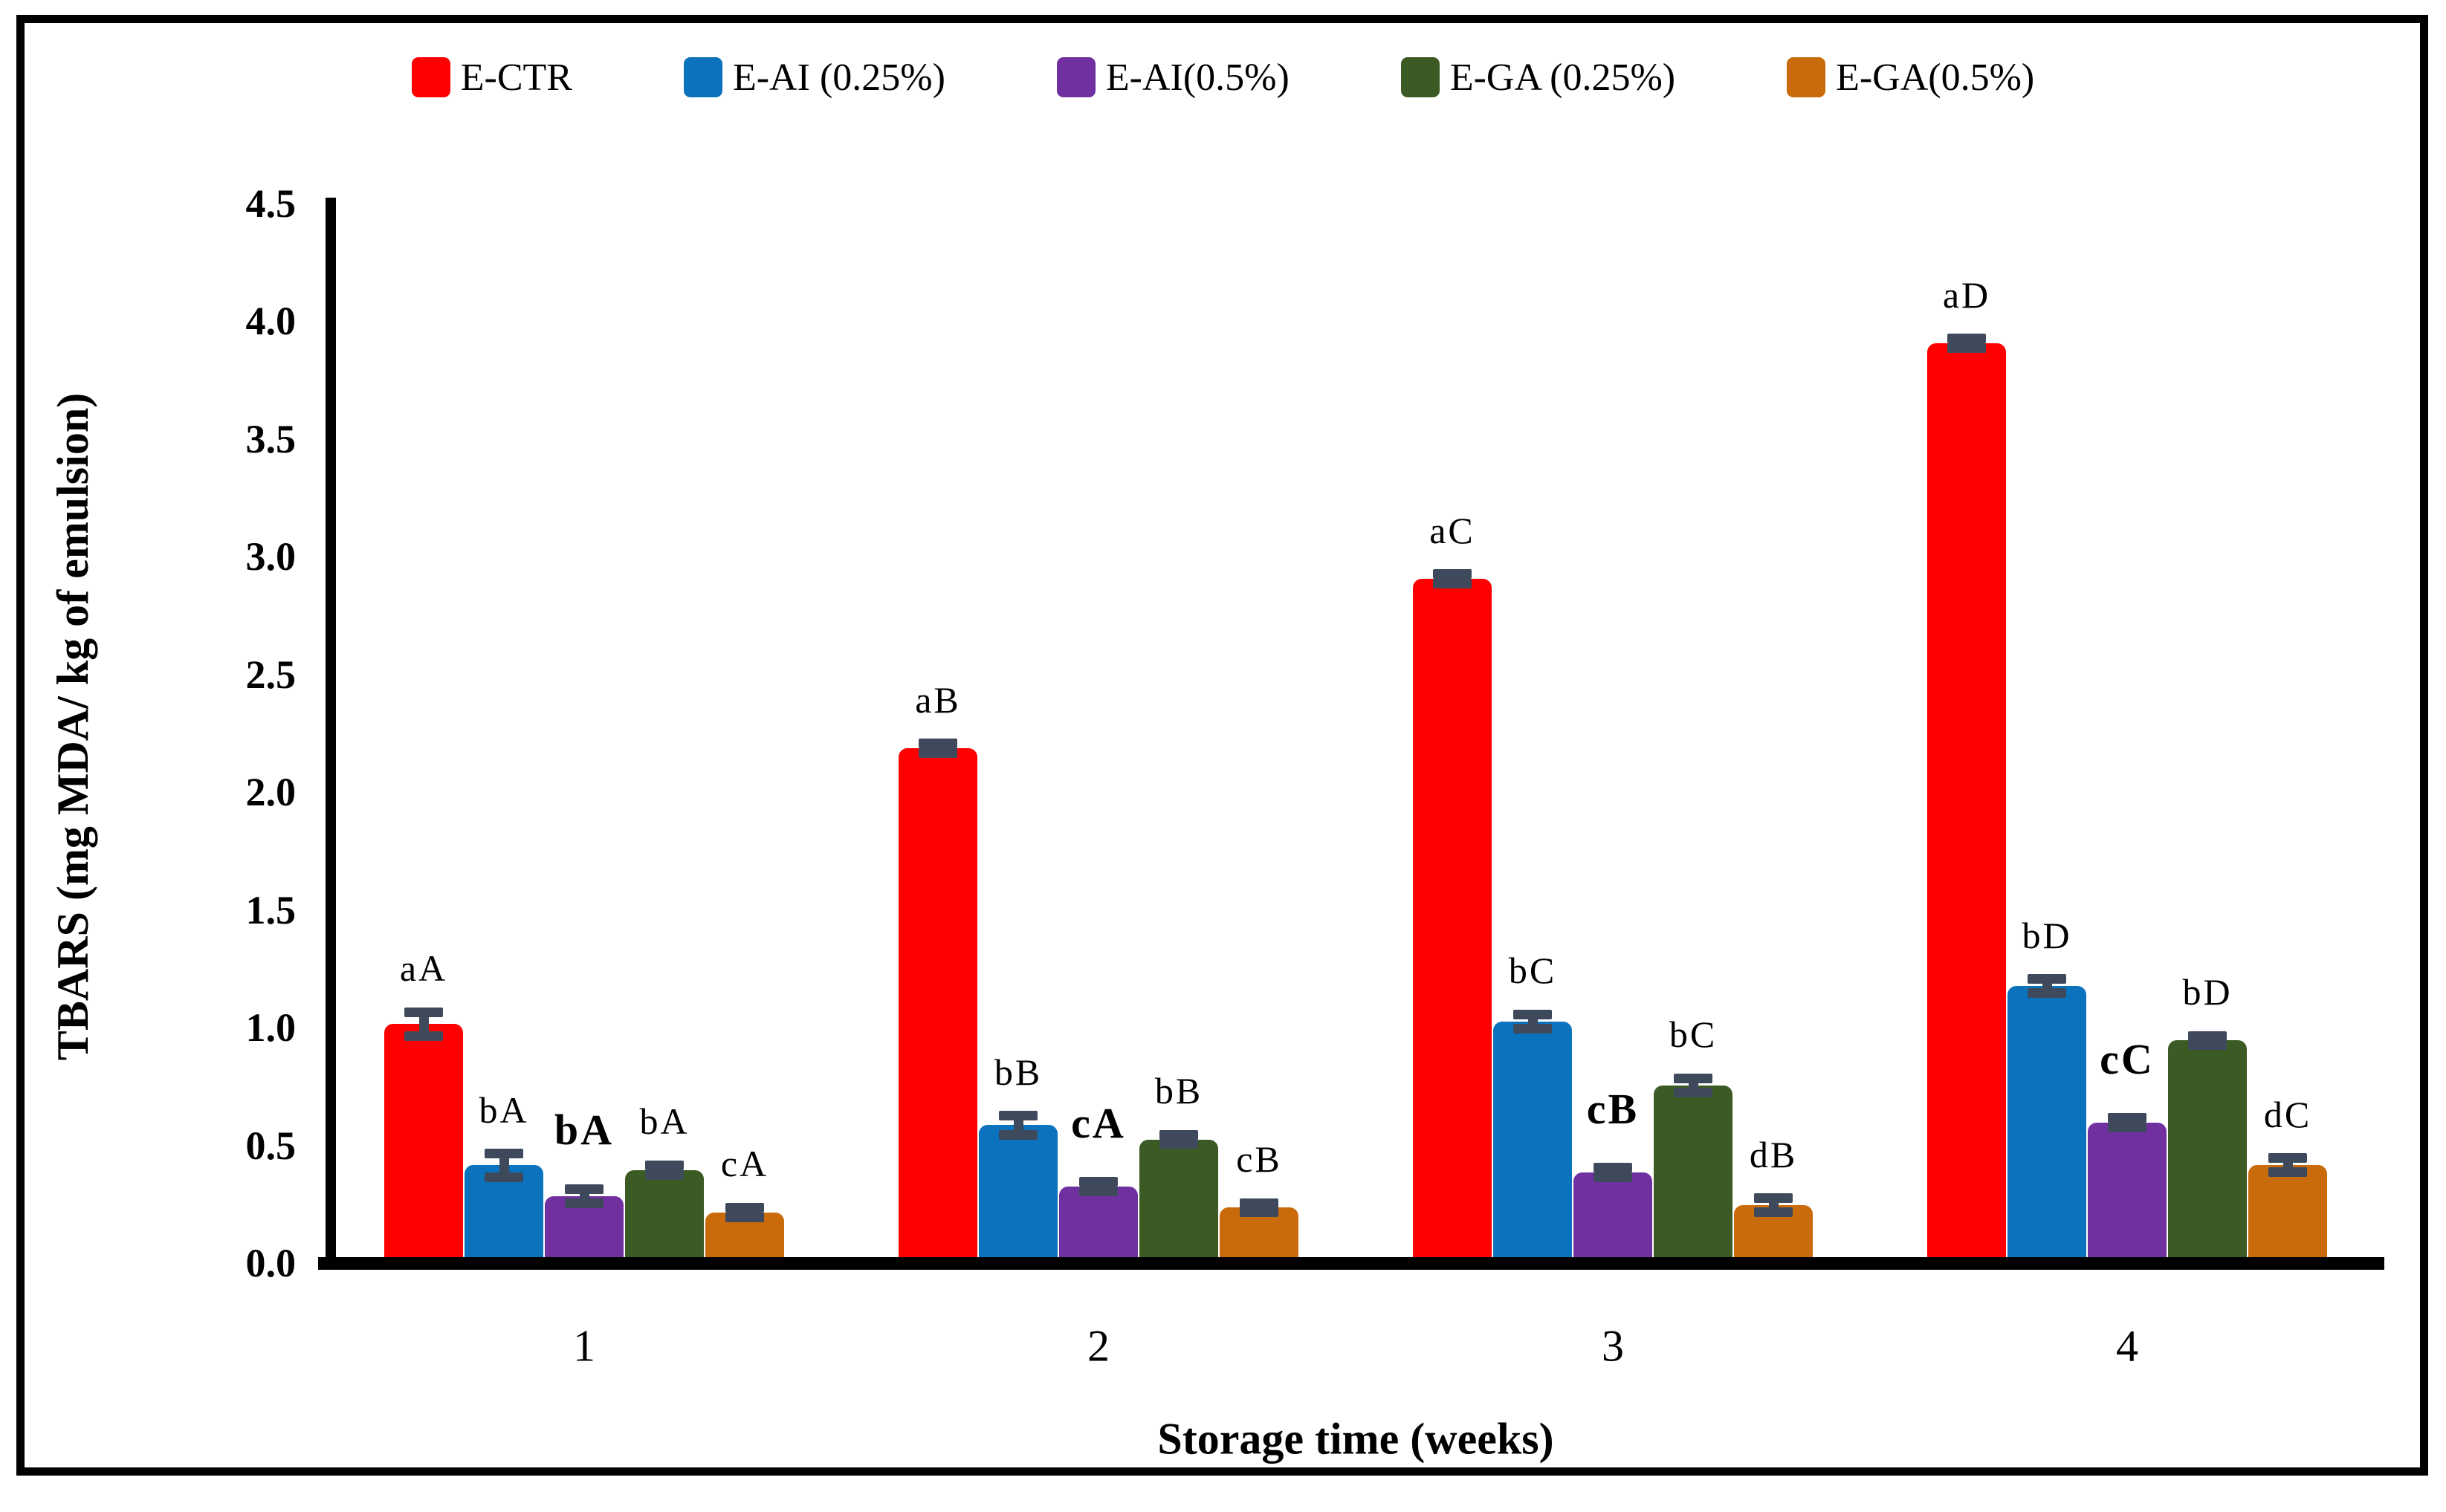  What do you see at coordinates (271, 1027) in the screenshot?
I see `y-tick-label: 1.0` at bounding box center [271, 1027].